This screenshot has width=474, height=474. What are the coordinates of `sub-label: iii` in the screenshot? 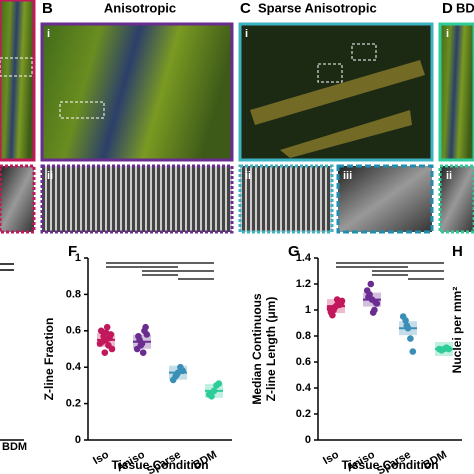 It's located at (347, 176).